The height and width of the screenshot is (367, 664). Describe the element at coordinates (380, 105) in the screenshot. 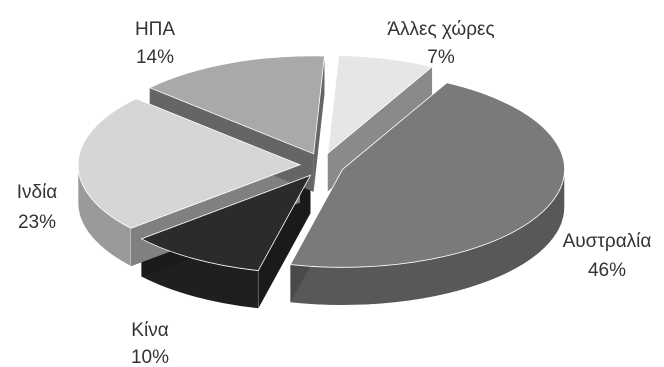

I see `pie-slice-other` at that location.